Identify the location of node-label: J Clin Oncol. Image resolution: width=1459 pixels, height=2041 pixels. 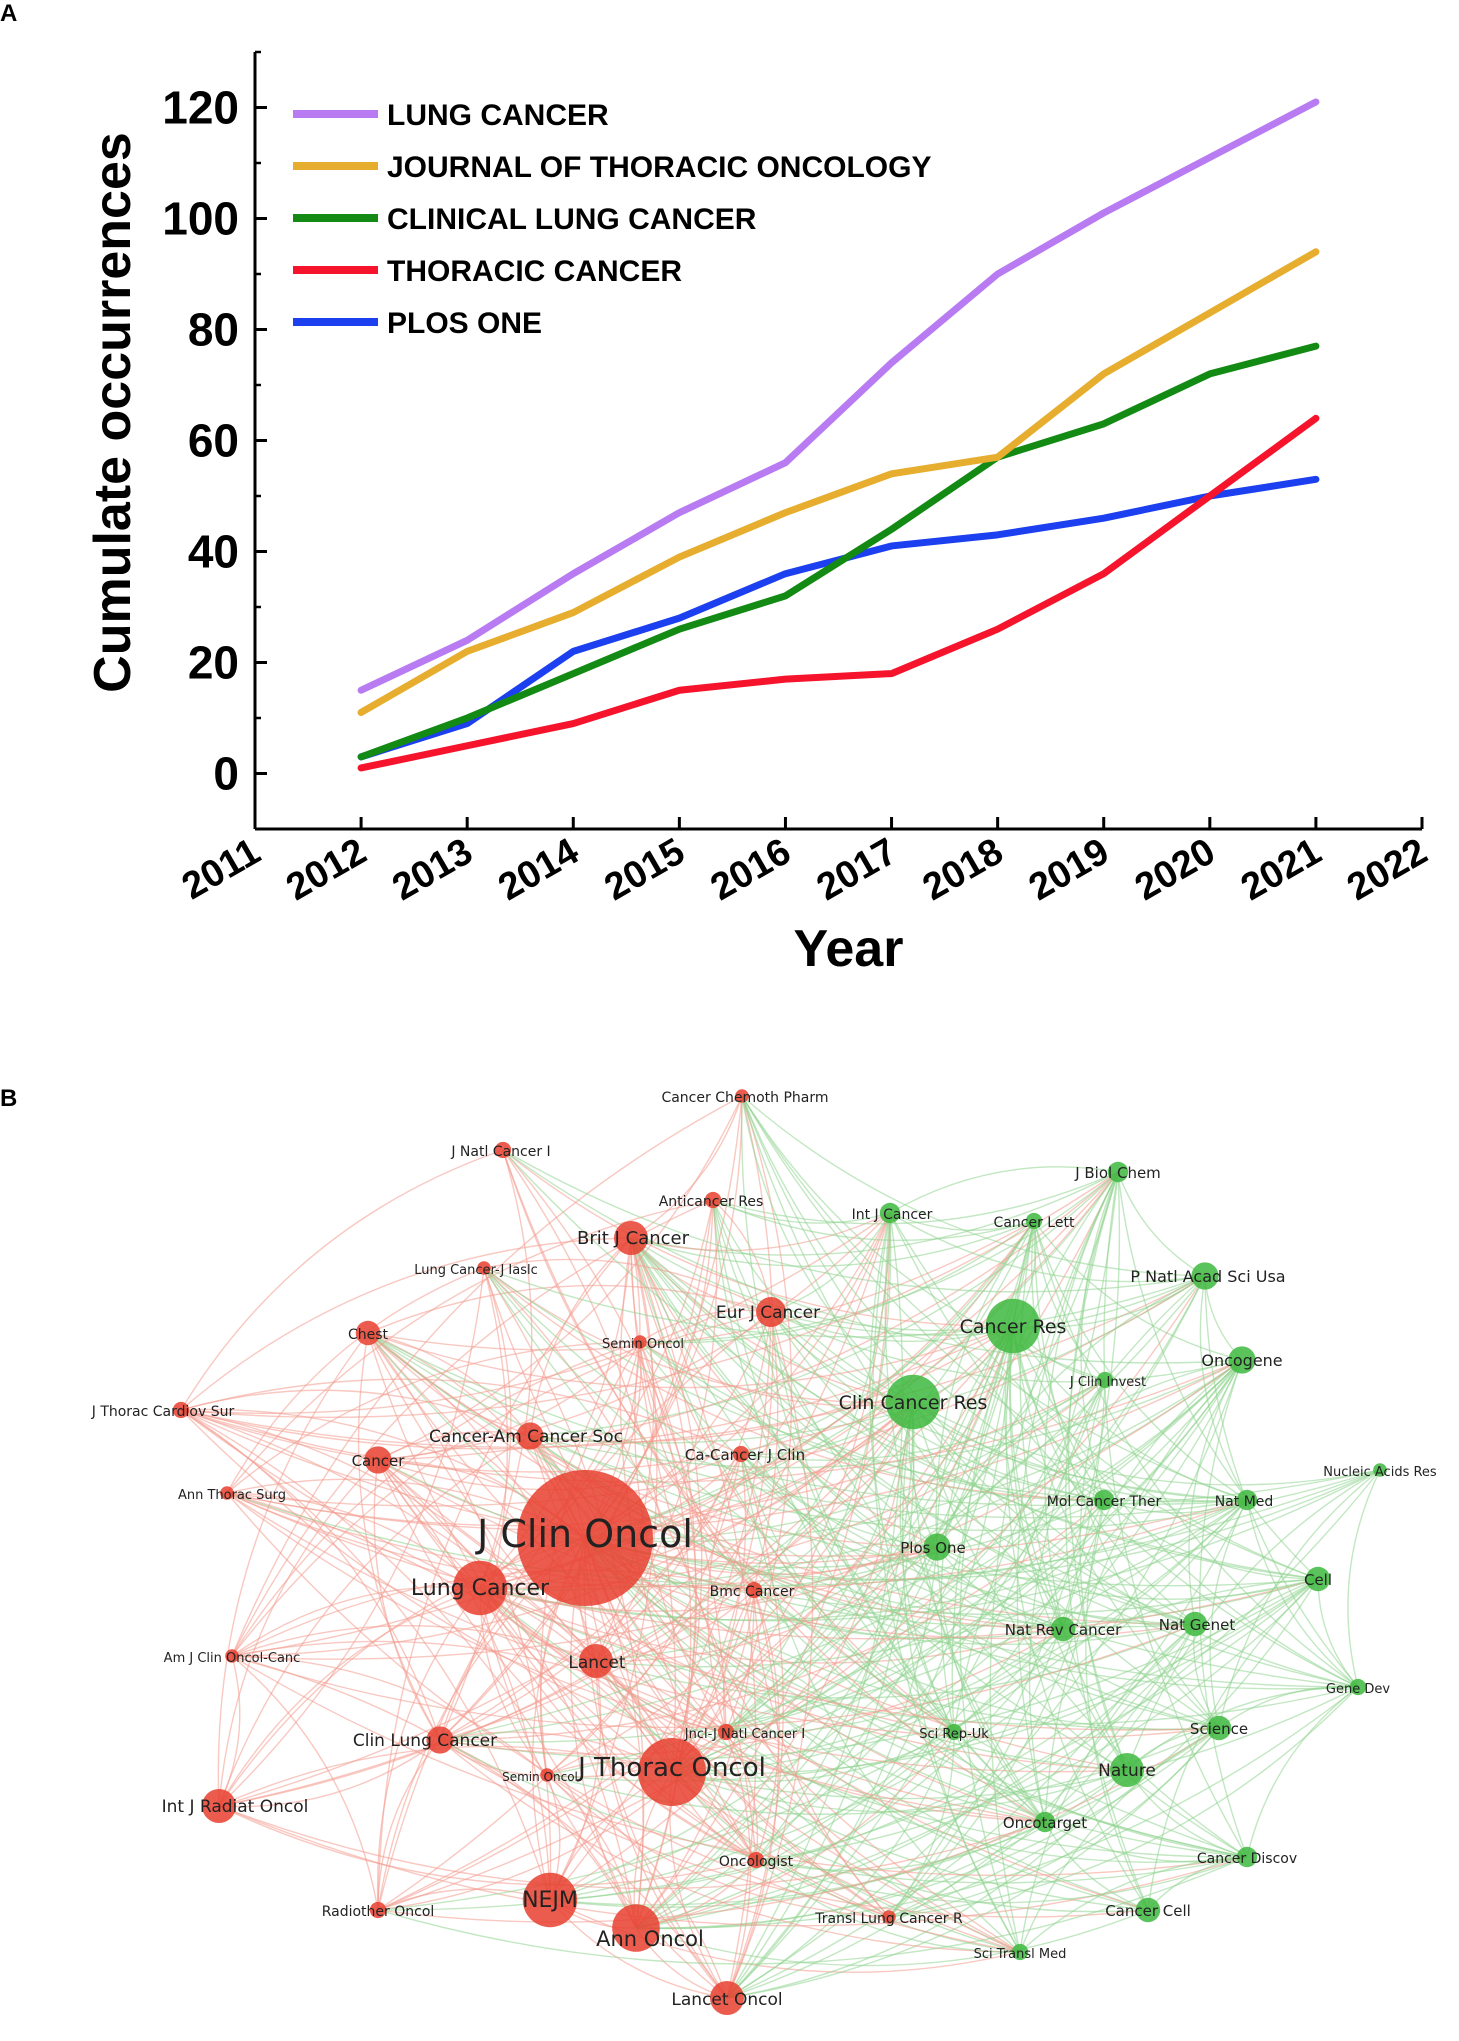
(584, 1534).